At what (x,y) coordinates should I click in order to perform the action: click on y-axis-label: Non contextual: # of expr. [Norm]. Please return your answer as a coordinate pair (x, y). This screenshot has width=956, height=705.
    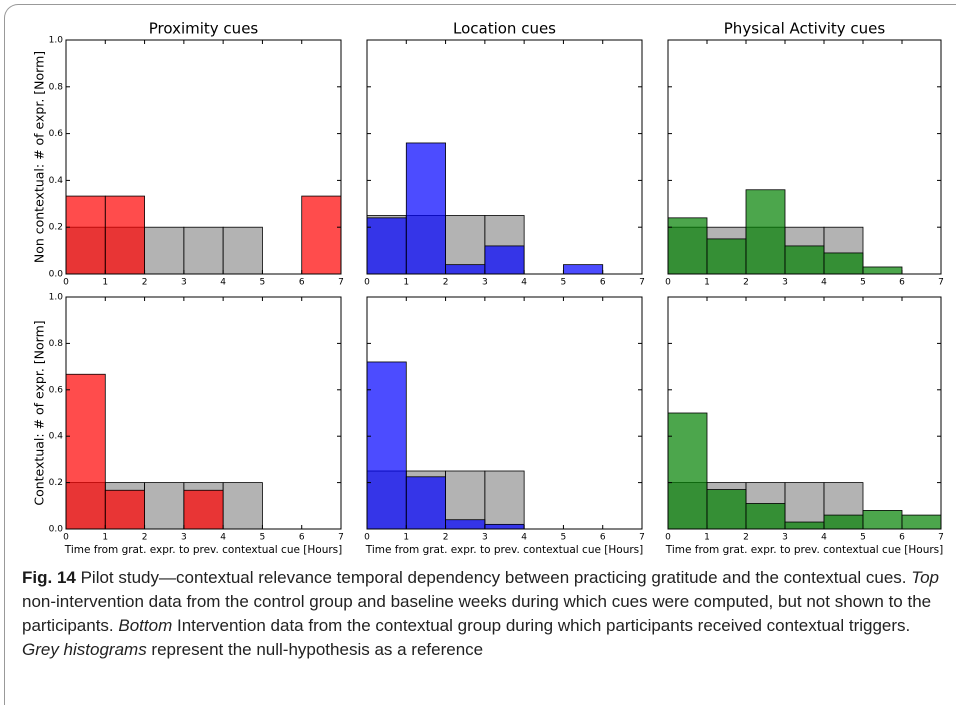
    Looking at the image, I should click on (39, 157).